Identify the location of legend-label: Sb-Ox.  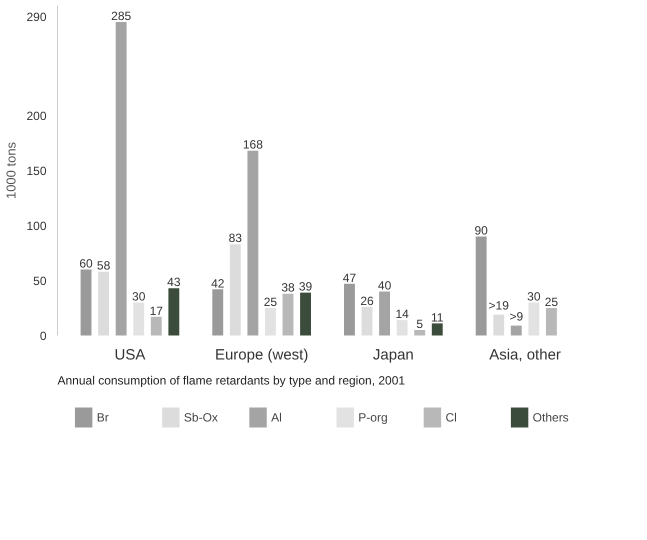
(201, 417).